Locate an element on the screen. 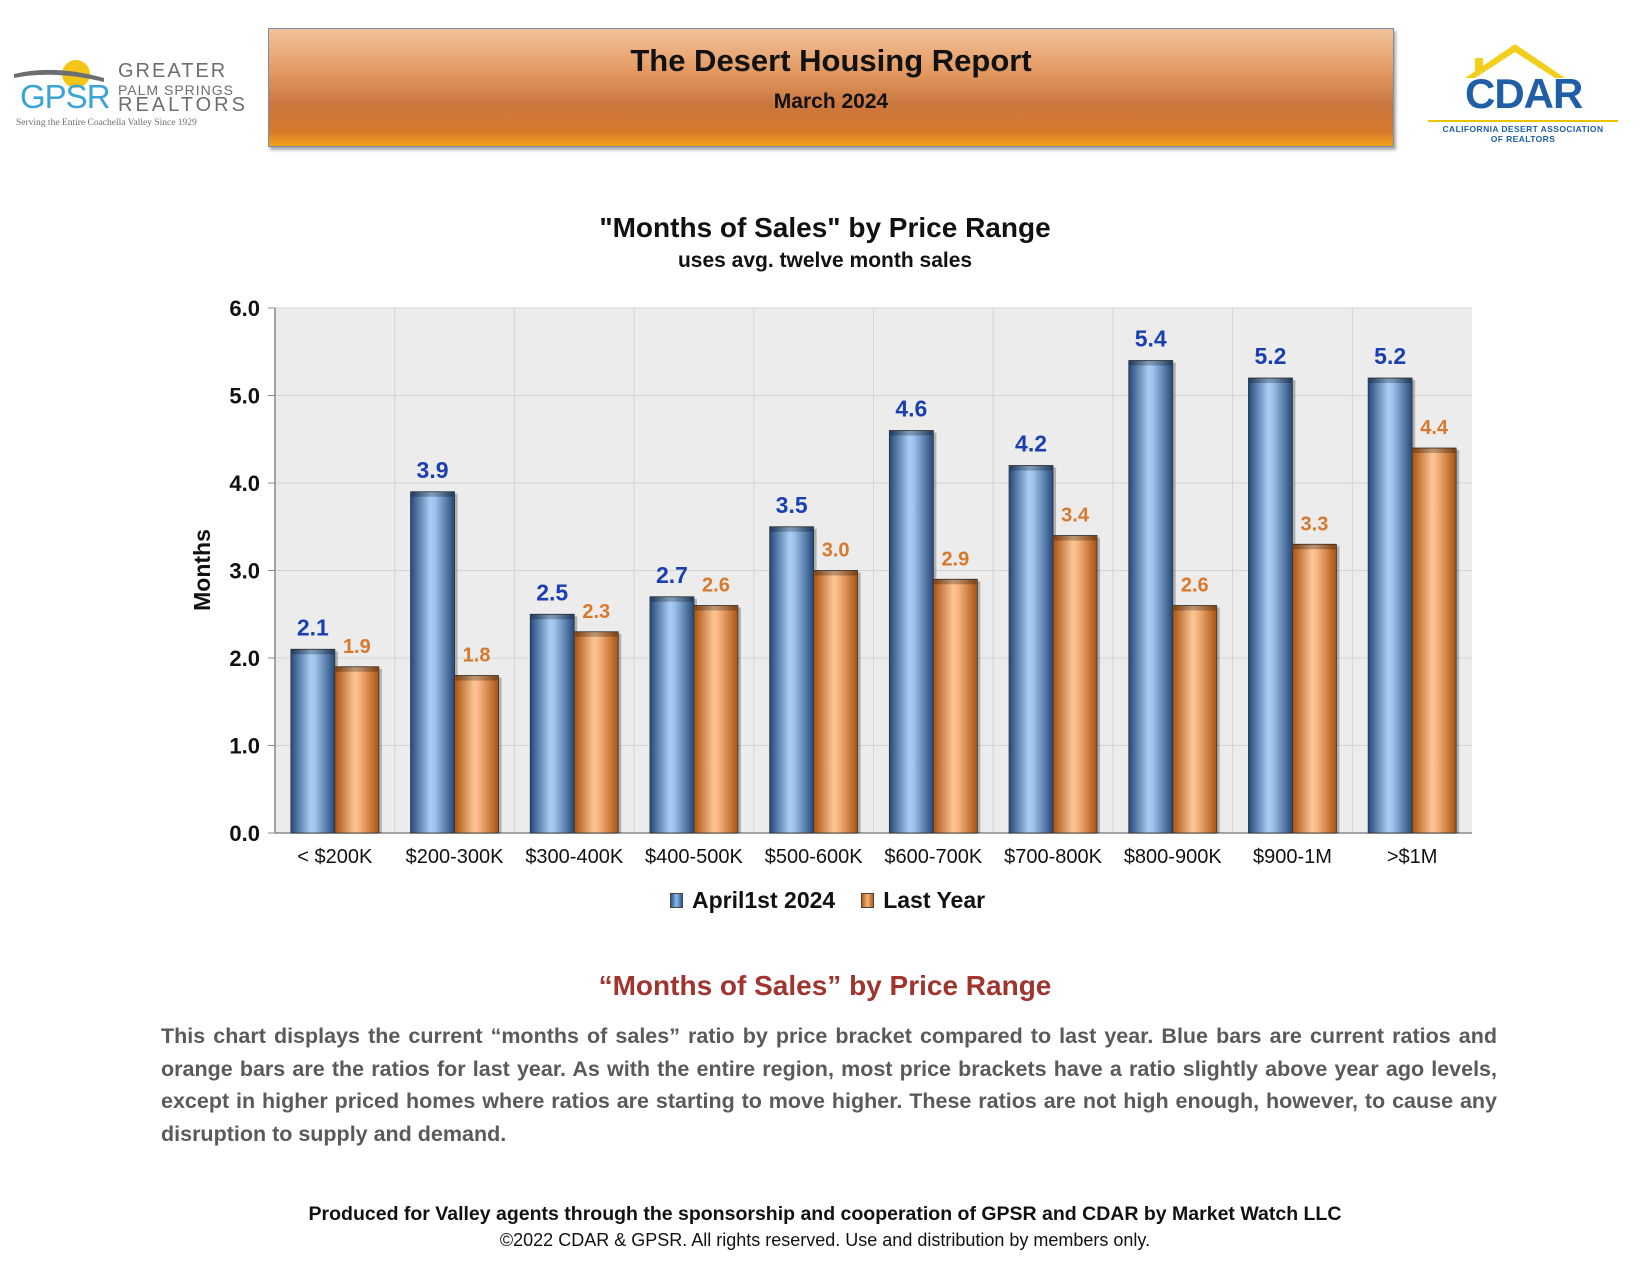  data-label-last-year: 1.9 is located at coordinates (357, 647).